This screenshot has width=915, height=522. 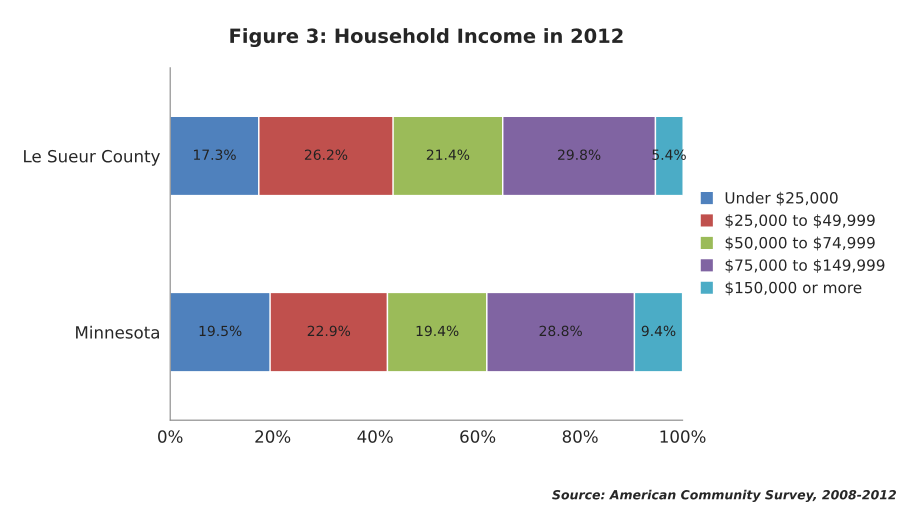 I want to click on data-label: 19.5%, so click(x=221, y=331).